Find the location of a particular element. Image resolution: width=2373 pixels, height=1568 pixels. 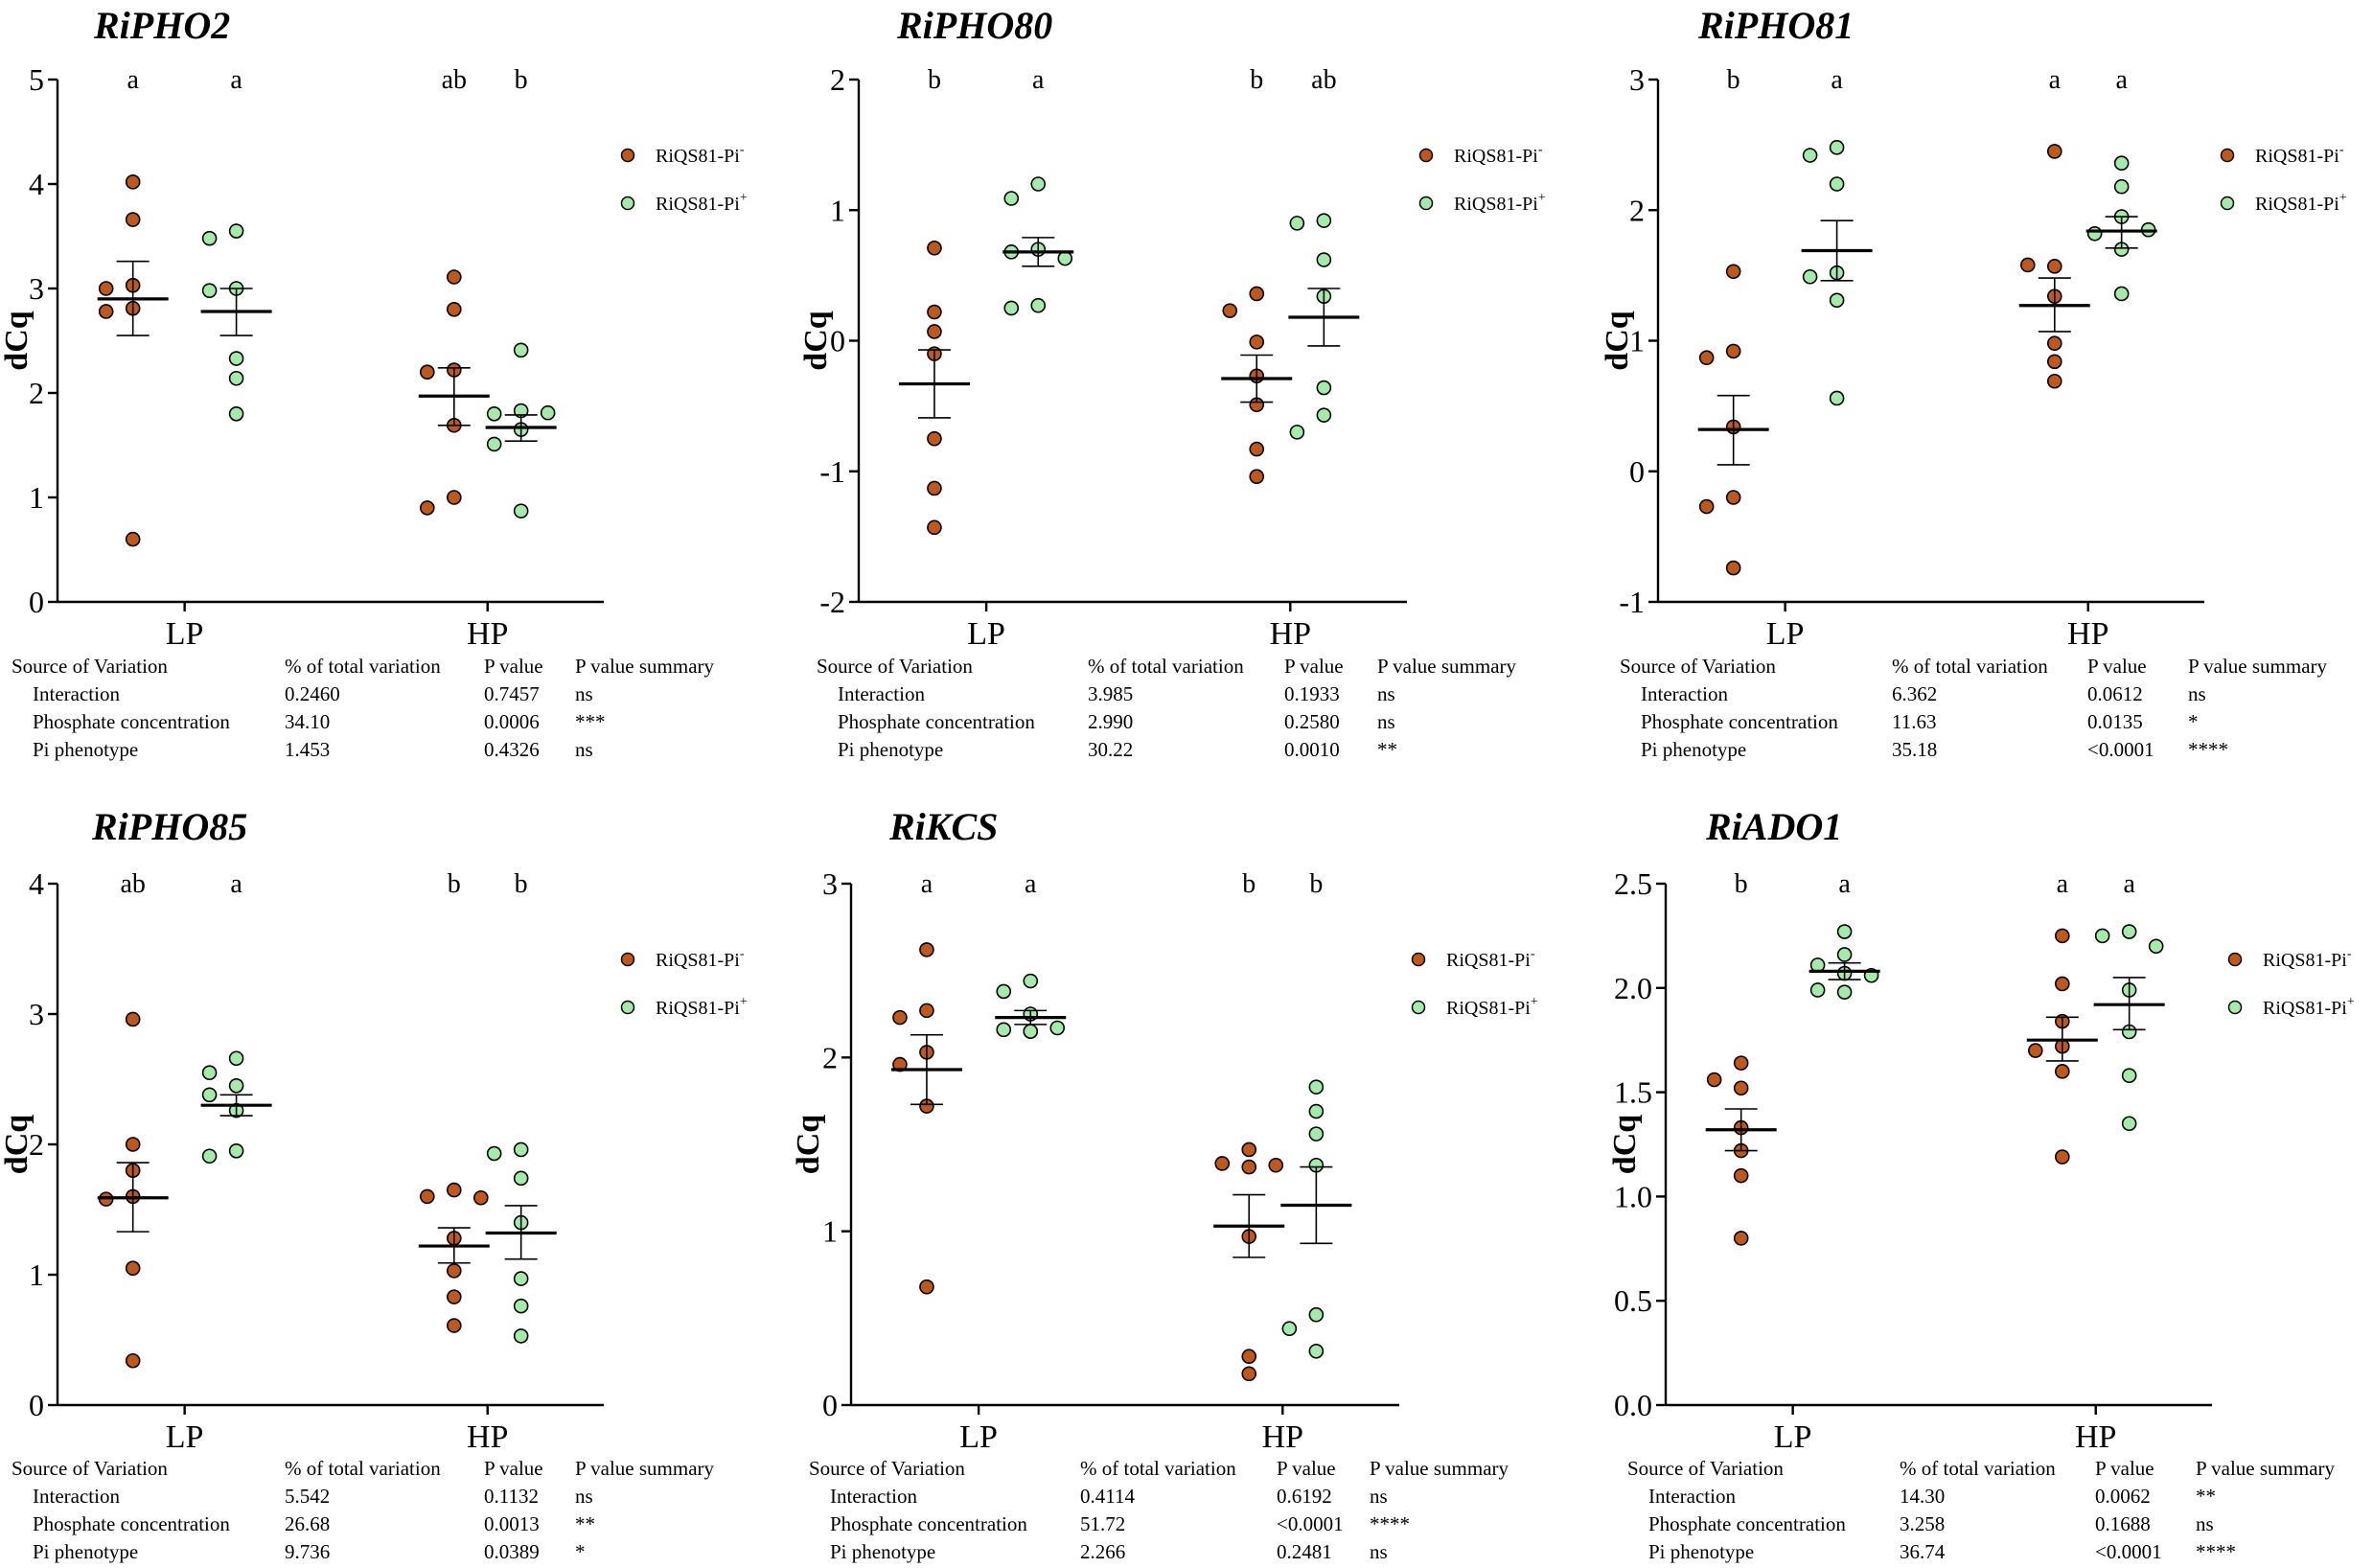

y-tick-label: 2.5 is located at coordinates (1633, 883).